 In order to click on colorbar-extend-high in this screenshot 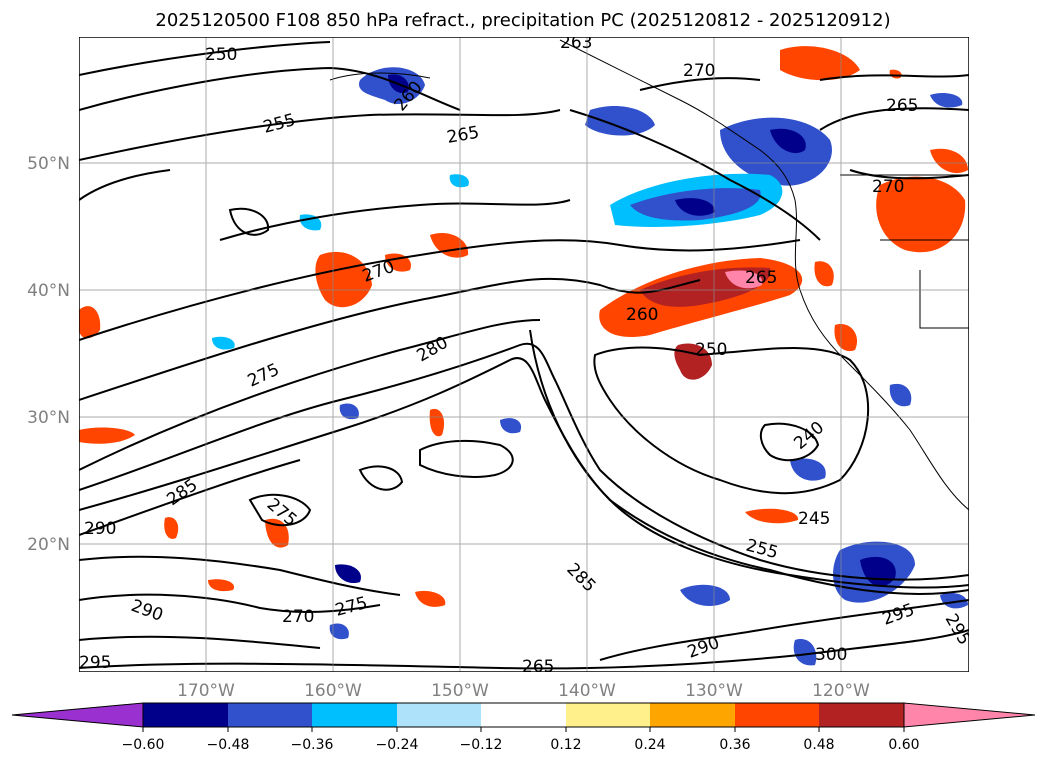, I will do `click(969, 715)`.